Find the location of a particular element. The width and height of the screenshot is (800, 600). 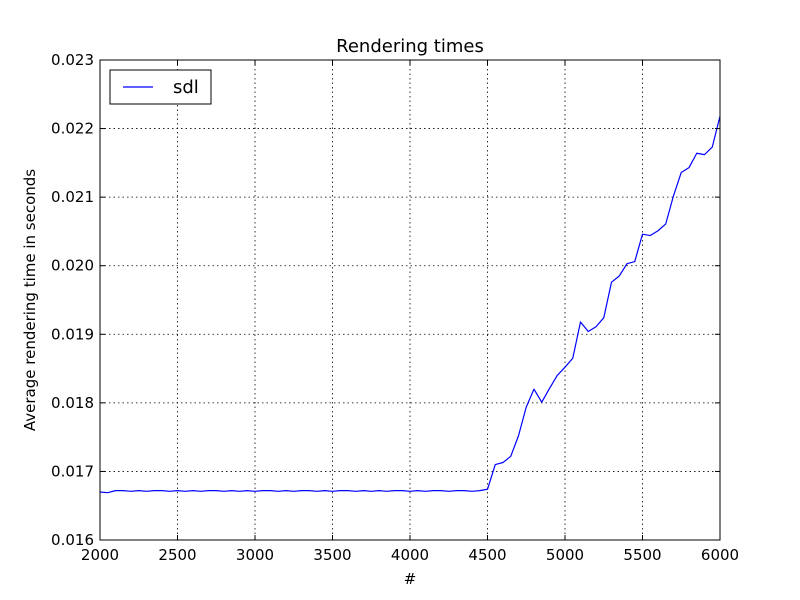

x-tick-label: 2000 is located at coordinates (100, 555).